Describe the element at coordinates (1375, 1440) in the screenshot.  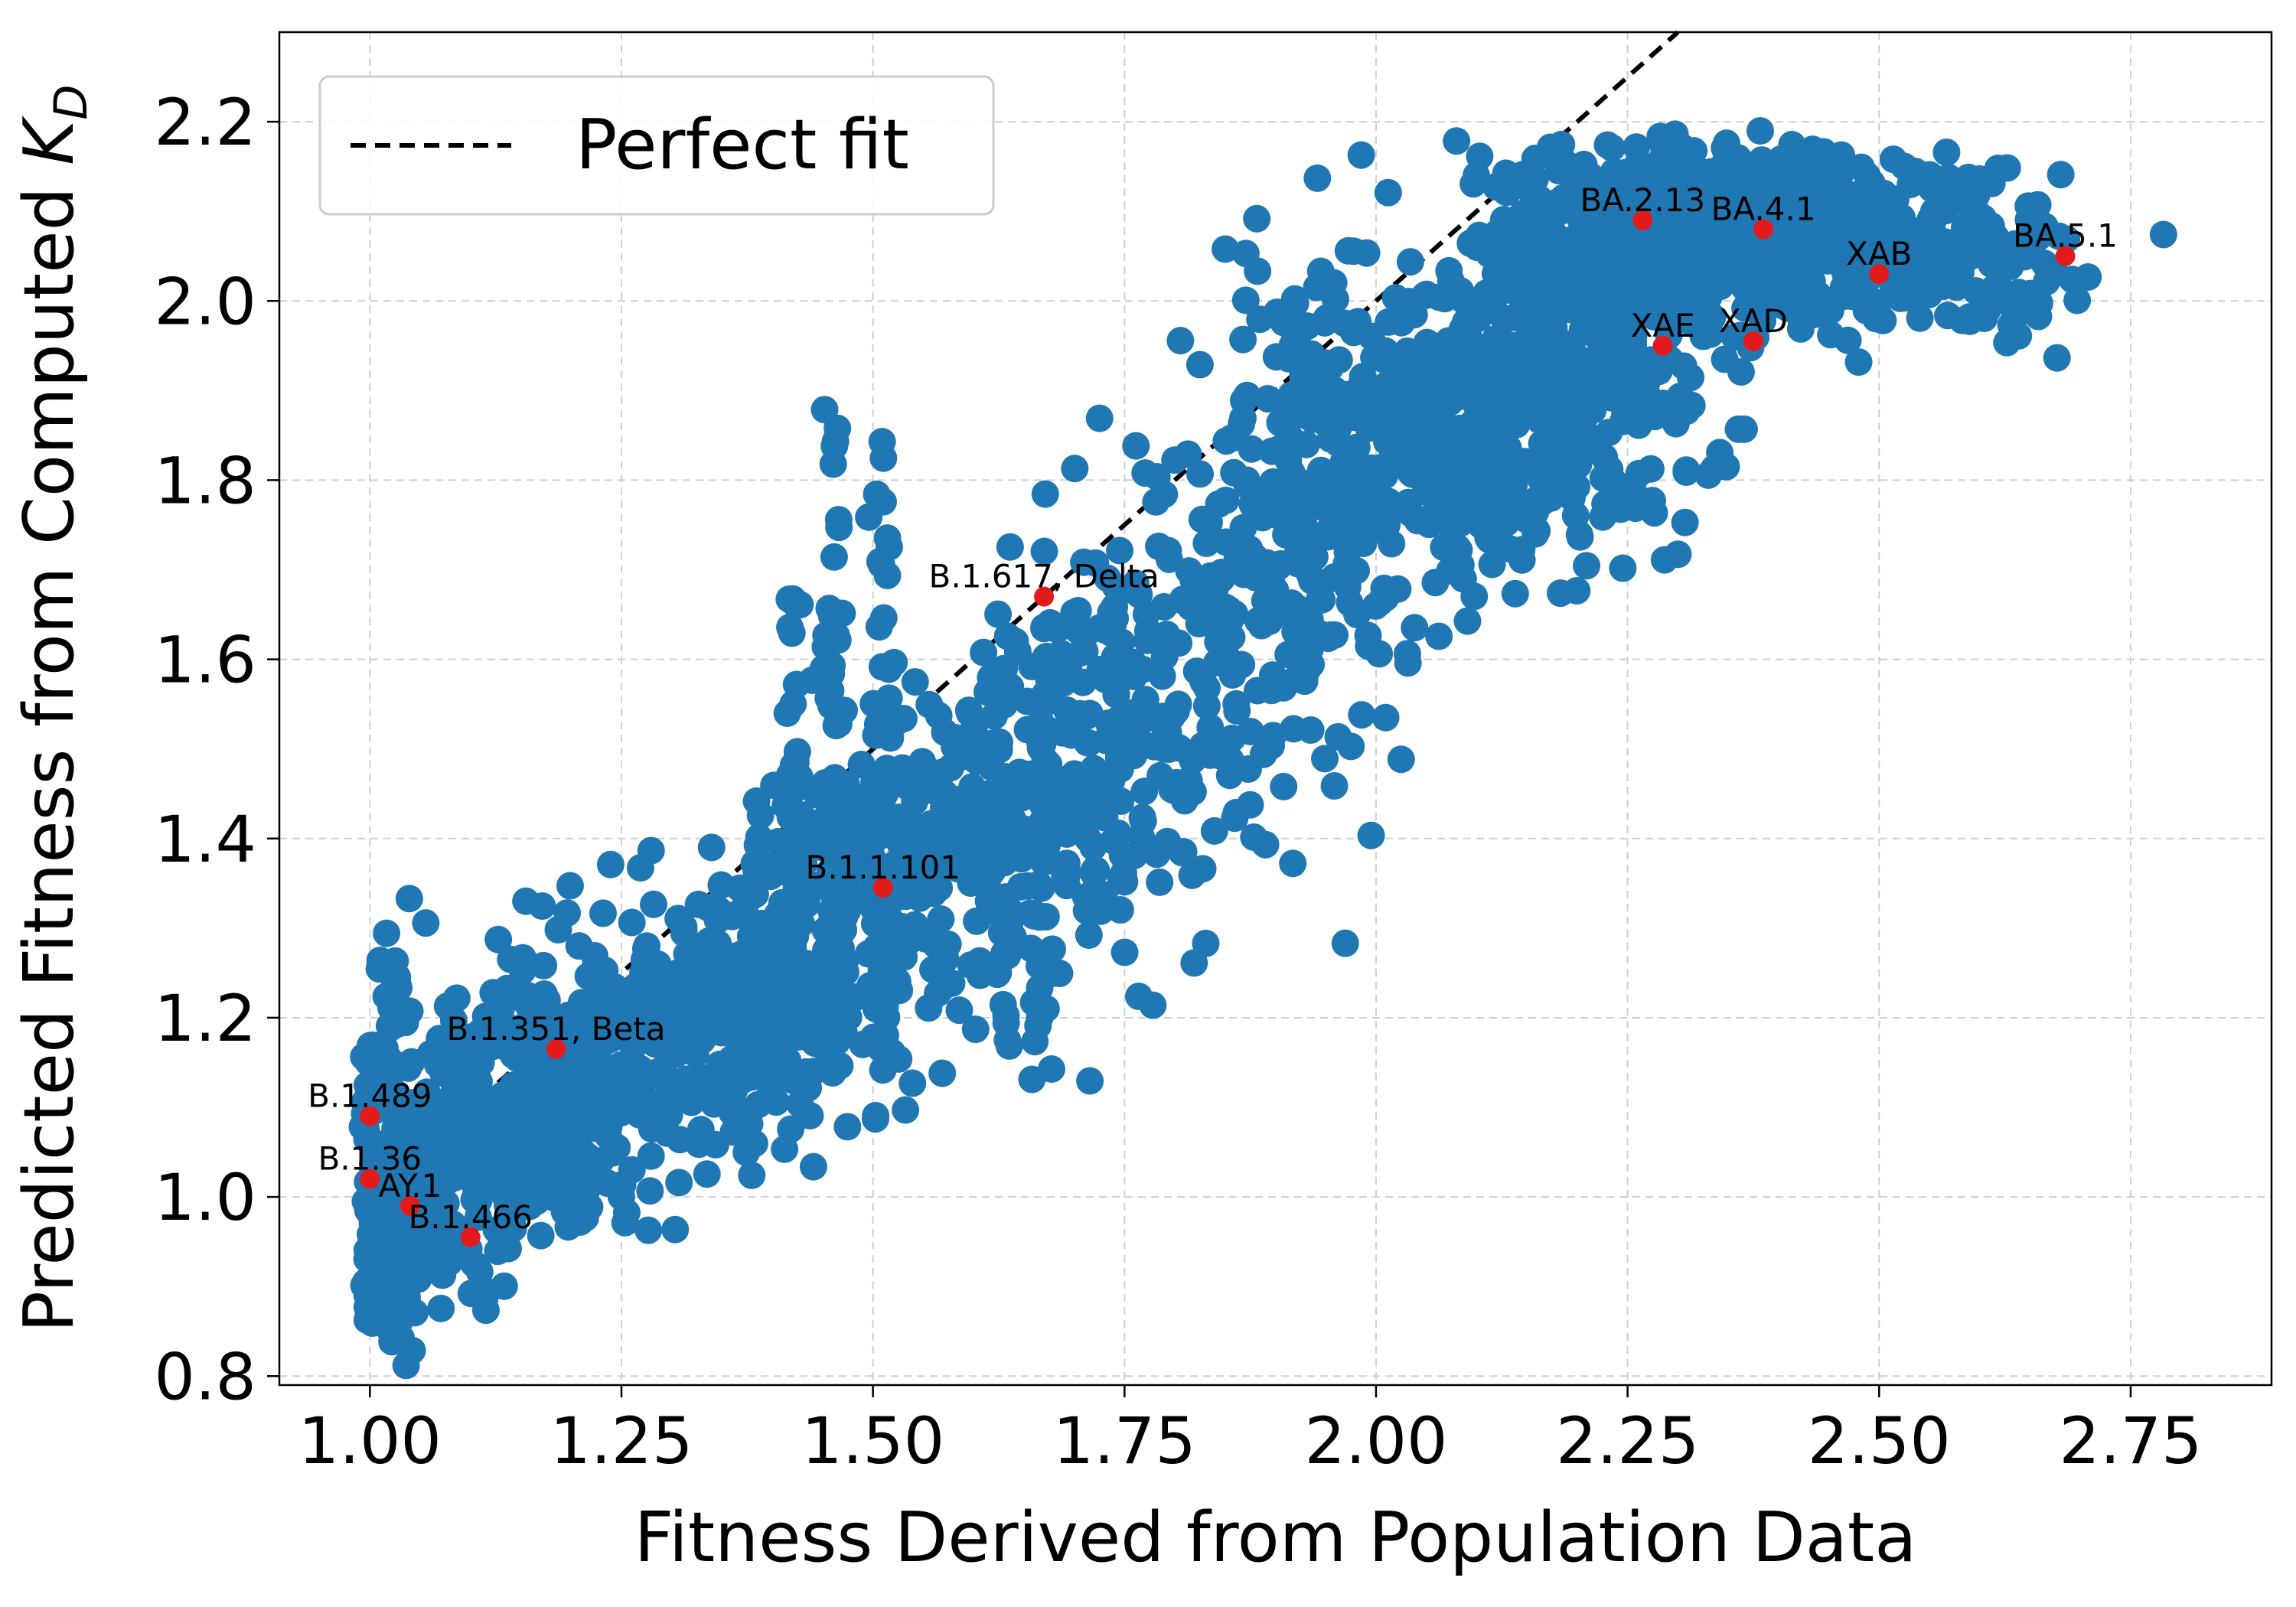
I see `x-tick-label: 2.00` at that location.